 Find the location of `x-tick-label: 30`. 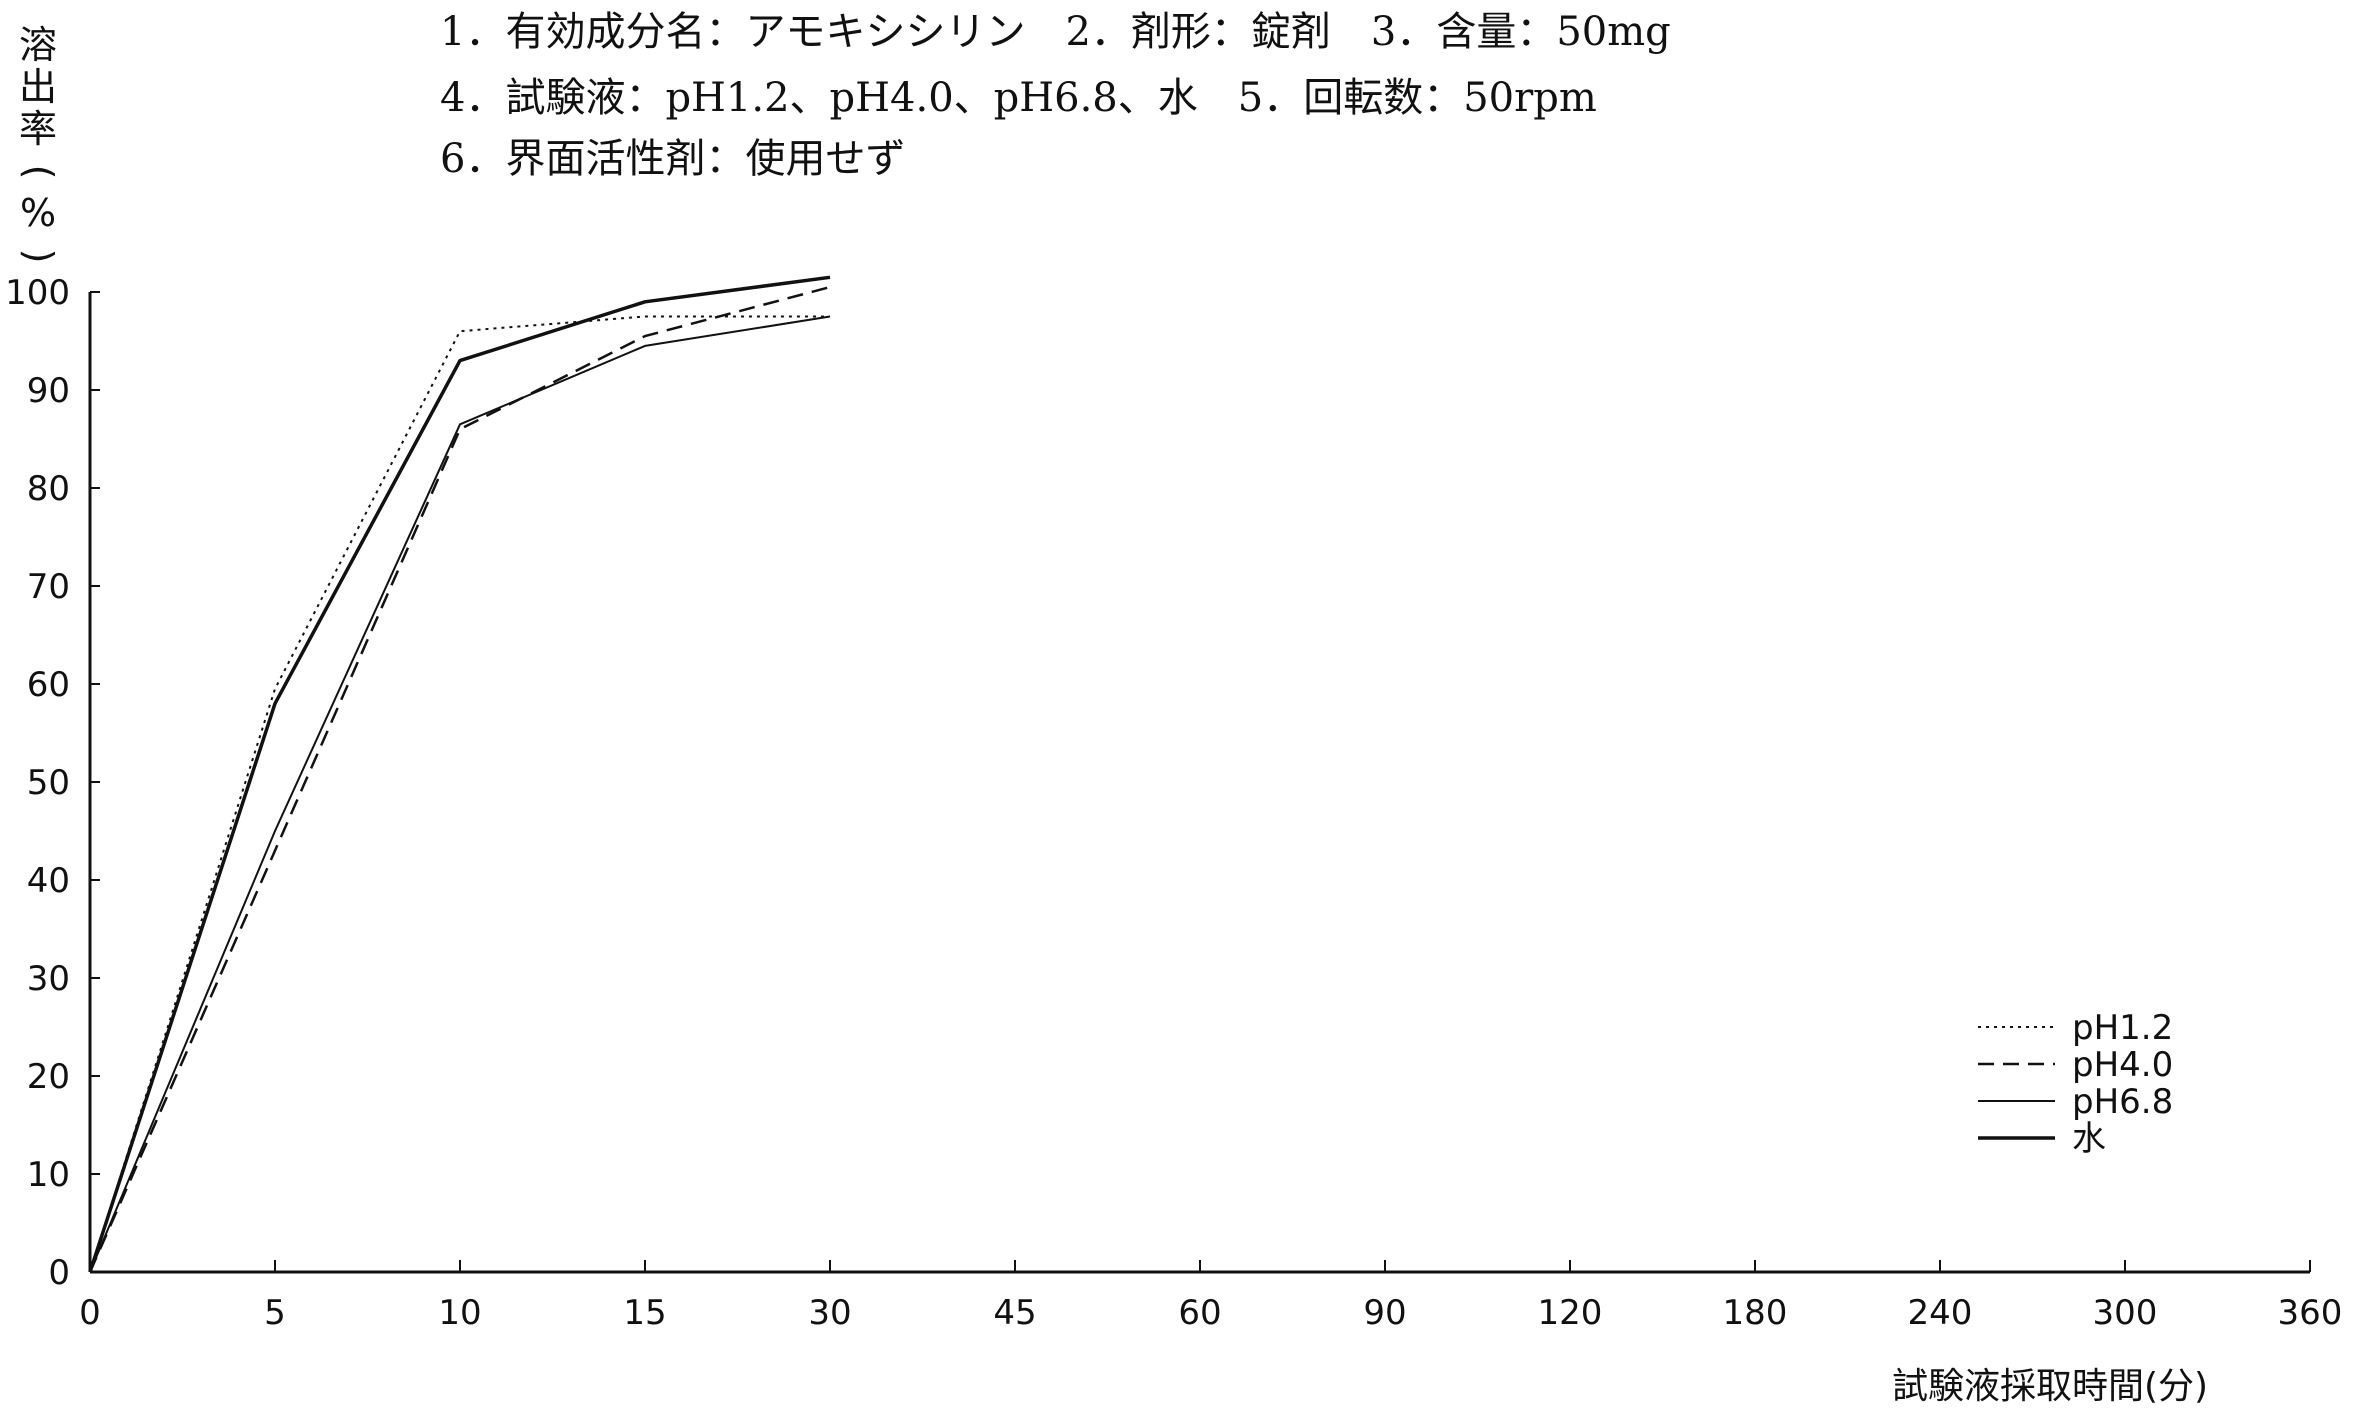

x-tick-label: 30 is located at coordinates (829, 1313).